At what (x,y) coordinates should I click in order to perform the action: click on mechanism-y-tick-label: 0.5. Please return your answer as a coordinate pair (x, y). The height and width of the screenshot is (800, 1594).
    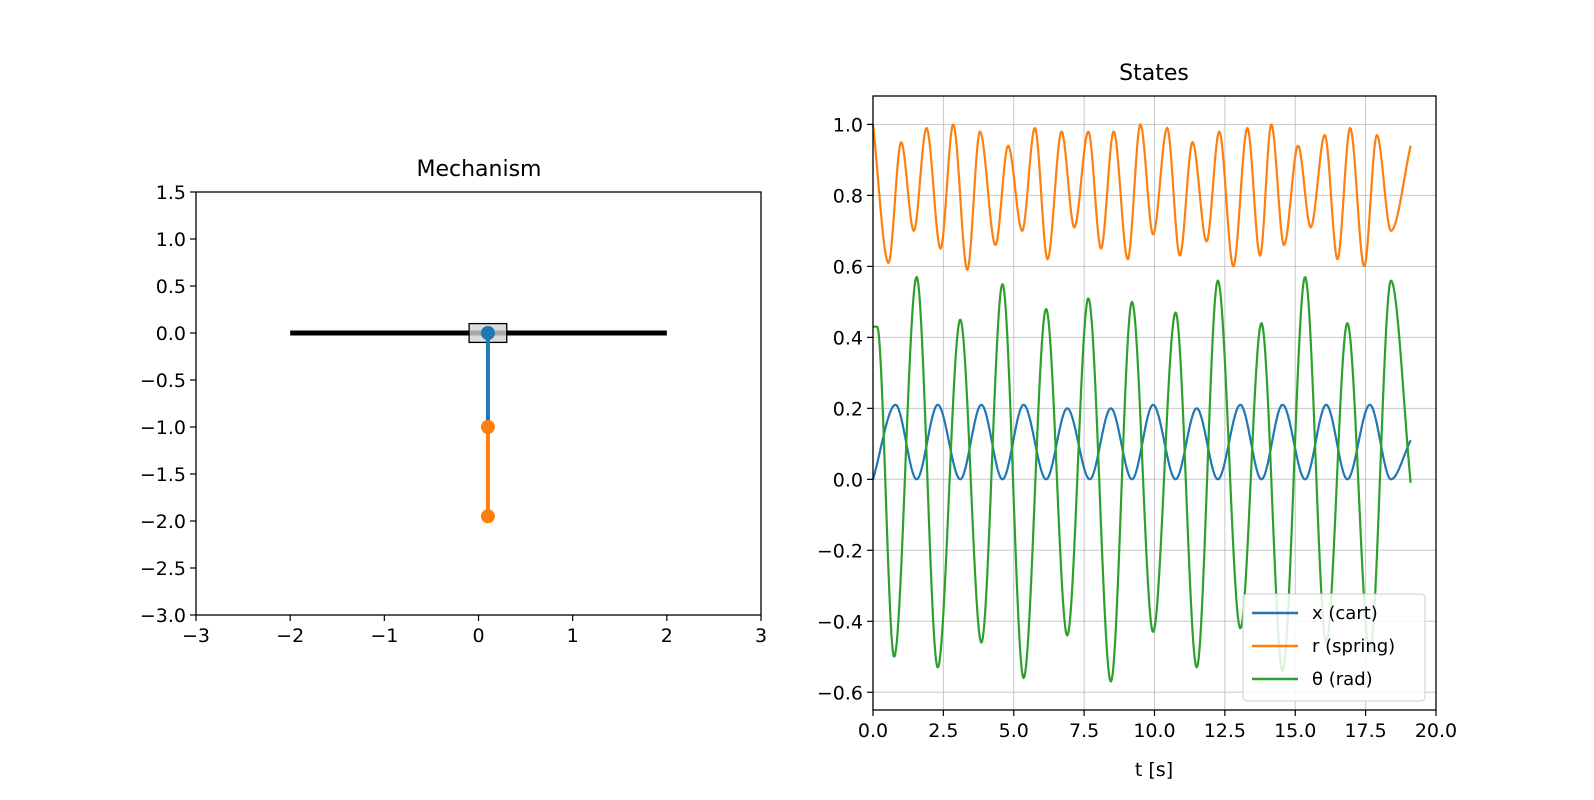
    Looking at the image, I should click on (171, 287).